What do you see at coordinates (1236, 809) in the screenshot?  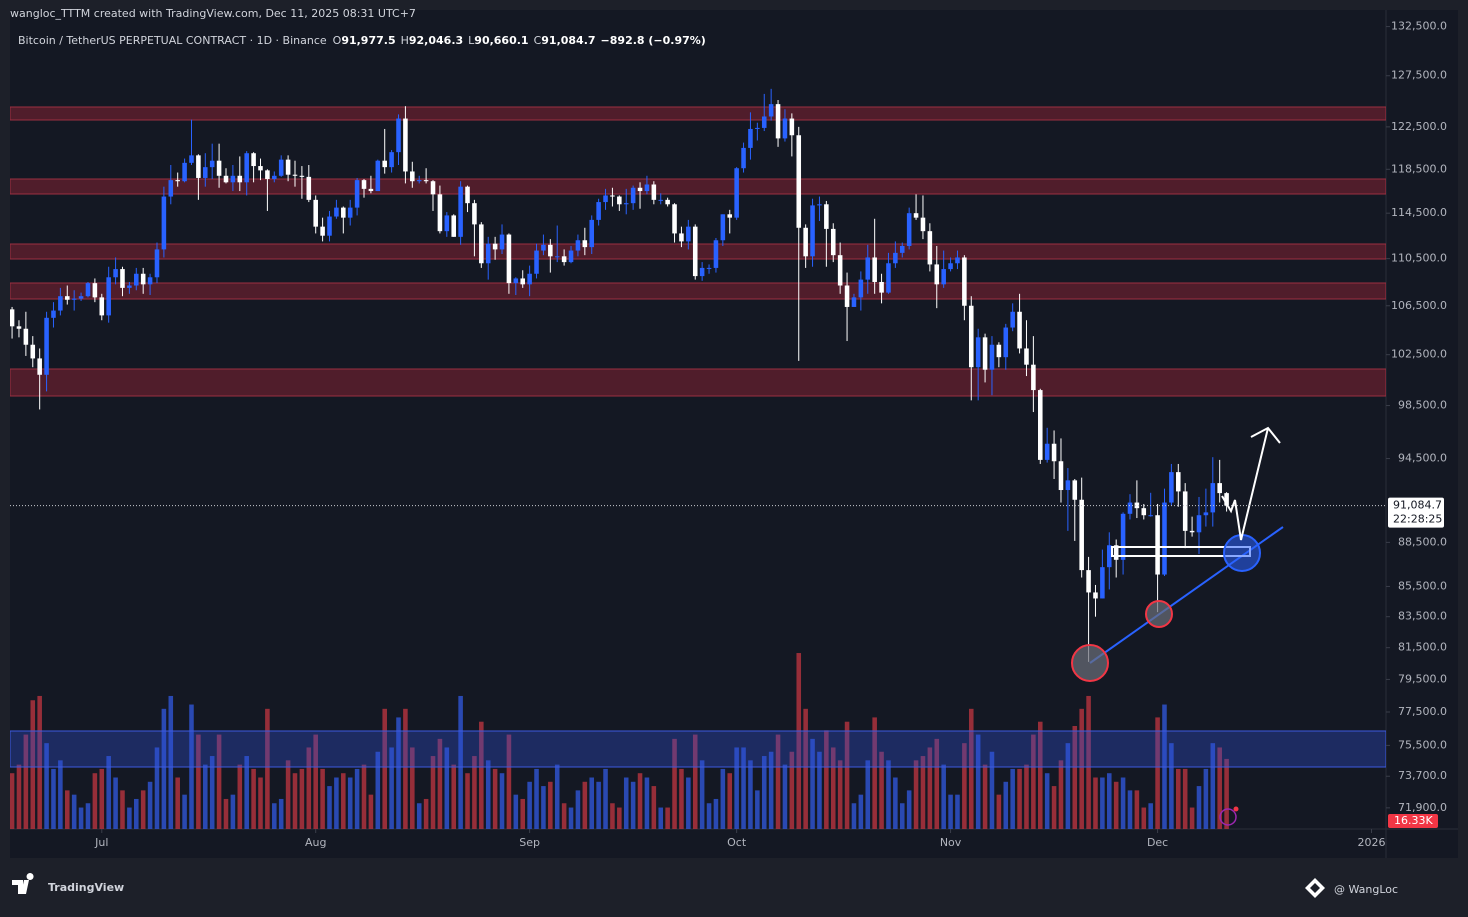 I see `icon-dot` at bounding box center [1236, 809].